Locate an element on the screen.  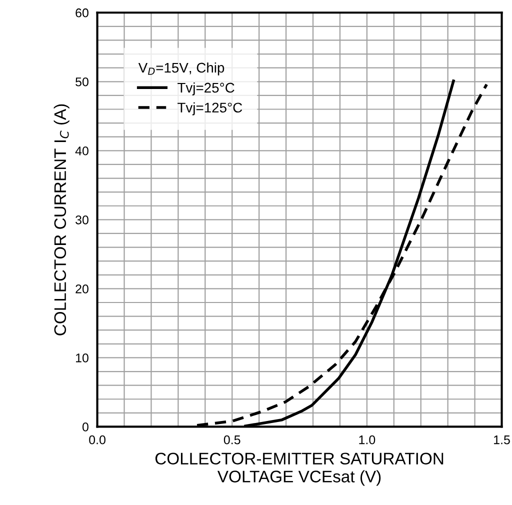
x-tick-label: 0.0 is located at coordinates (97, 439).